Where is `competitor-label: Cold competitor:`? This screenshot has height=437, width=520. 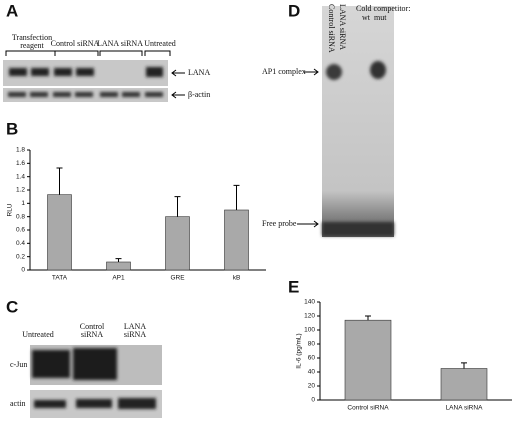 competitor-label: Cold competitor: is located at coordinates (383, 8).